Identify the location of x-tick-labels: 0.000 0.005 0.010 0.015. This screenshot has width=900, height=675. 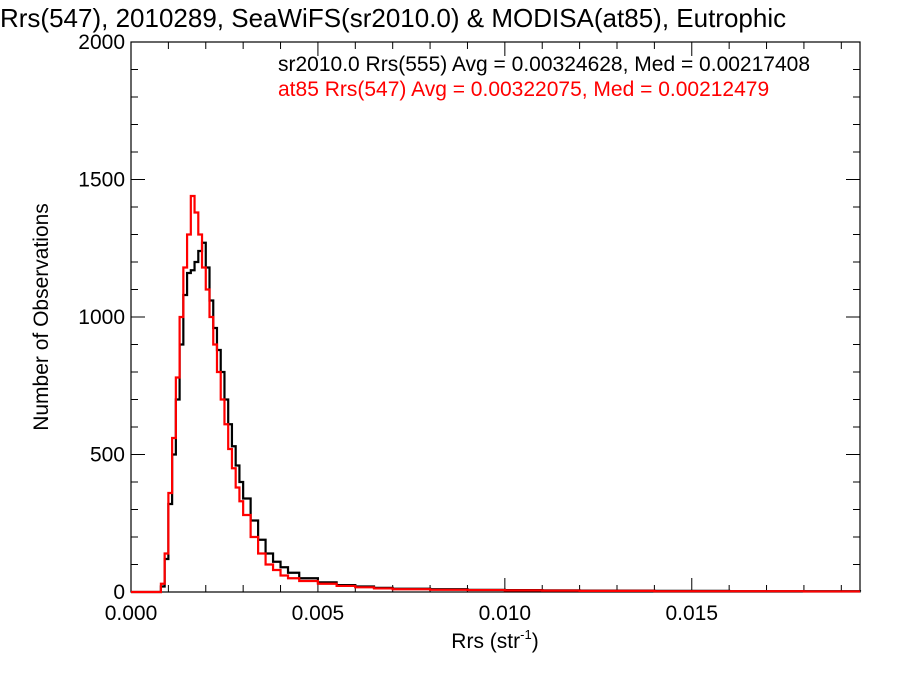
(411, 613).